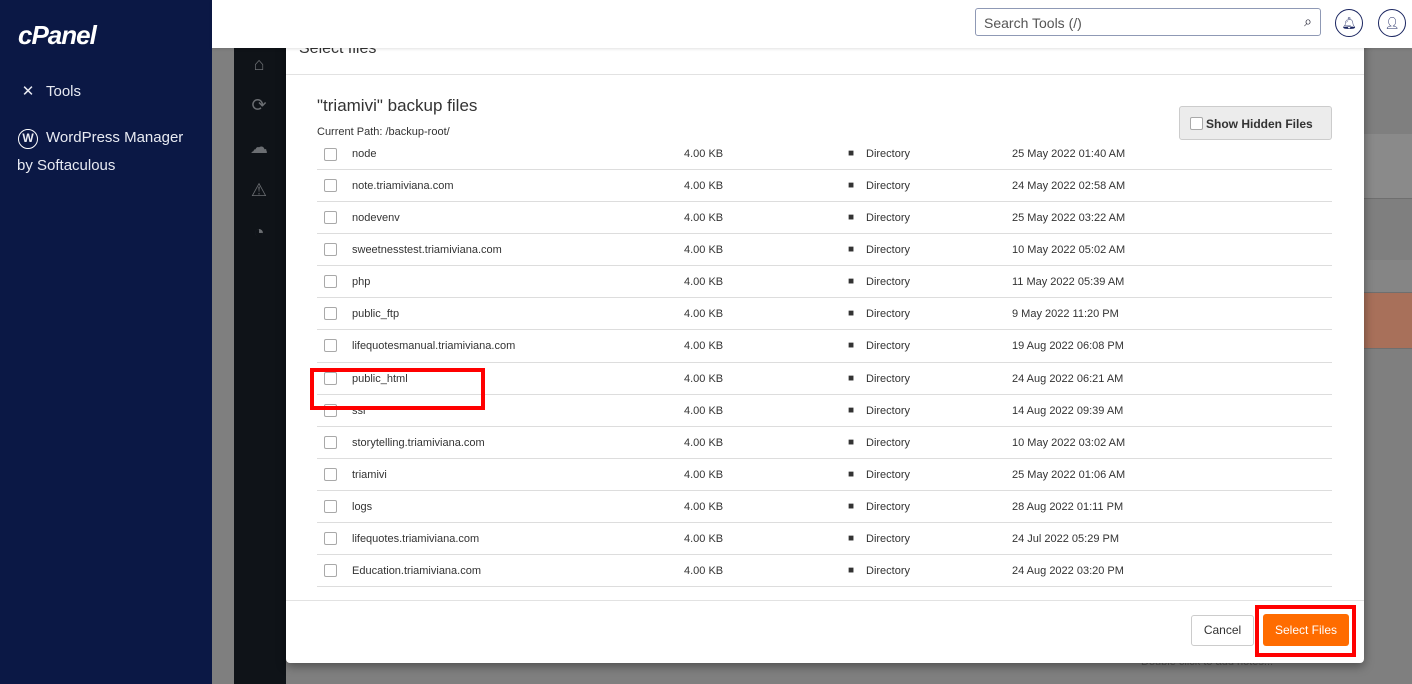 The image size is (1412, 684). I want to click on file-name: storytelling.triamiviana.com, so click(418, 442).